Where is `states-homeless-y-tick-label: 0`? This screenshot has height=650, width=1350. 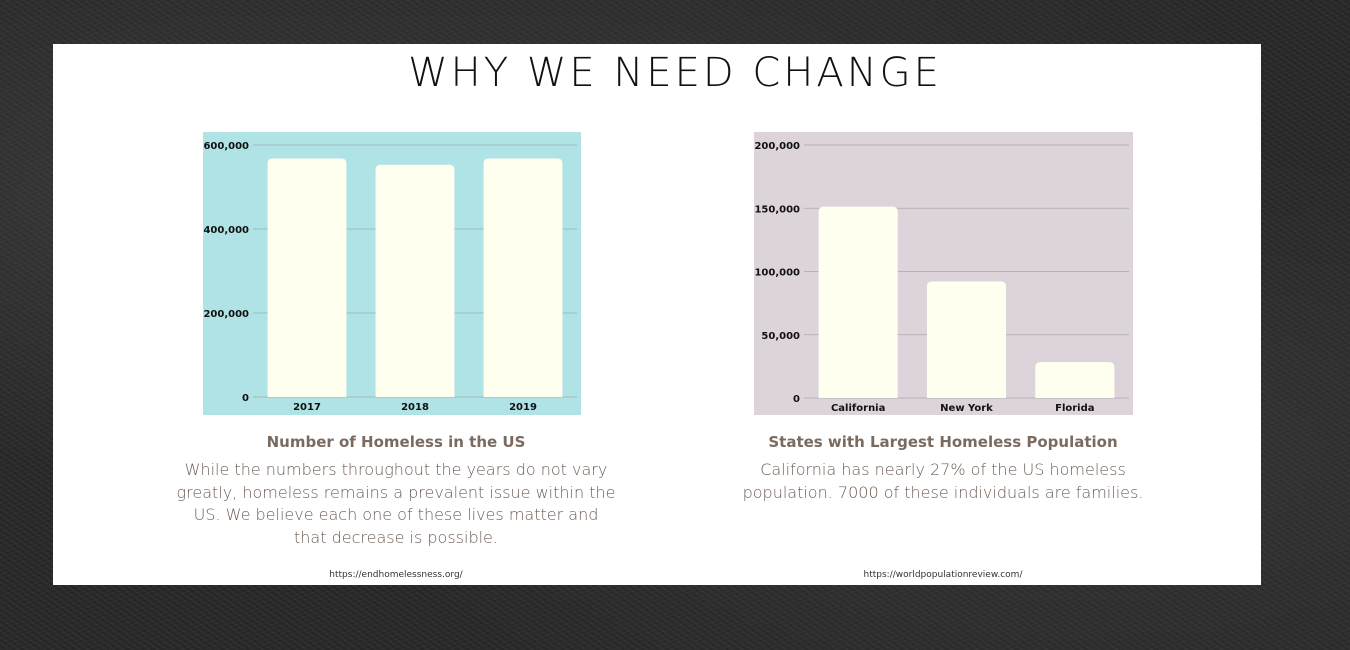 states-homeless-y-tick-label: 0 is located at coordinates (796, 399).